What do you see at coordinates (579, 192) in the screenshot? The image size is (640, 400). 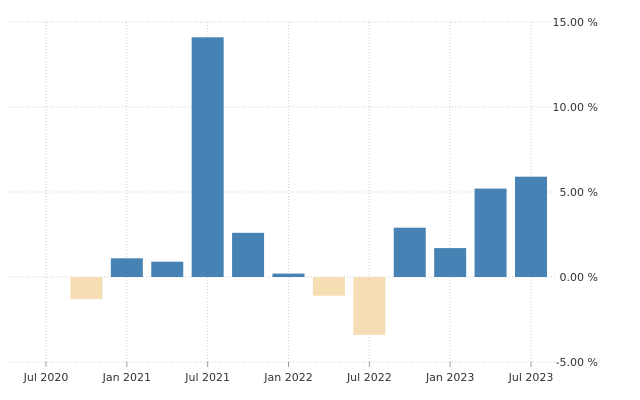 I see `y-tick-label: 5.00 %` at bounding box center [579, 192].